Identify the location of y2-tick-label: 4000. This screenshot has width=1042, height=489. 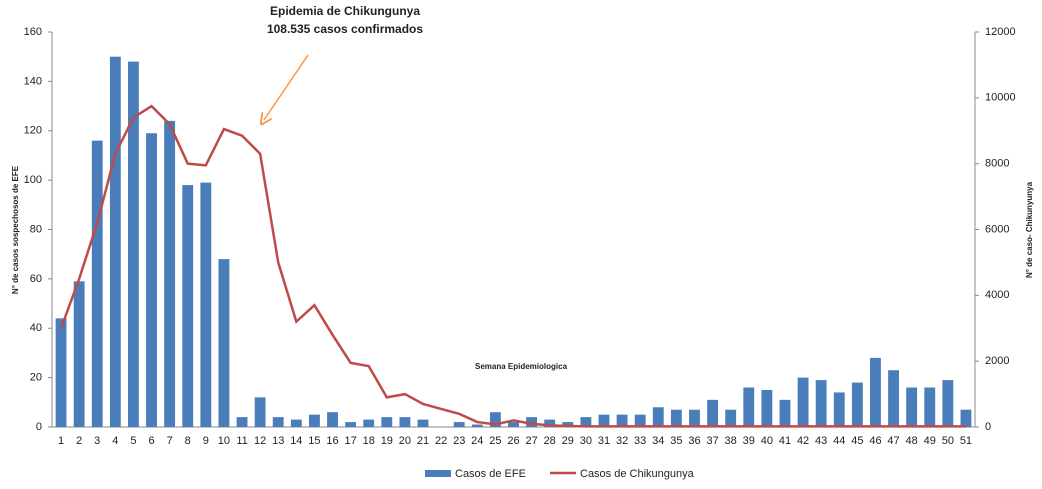
(997, 295).